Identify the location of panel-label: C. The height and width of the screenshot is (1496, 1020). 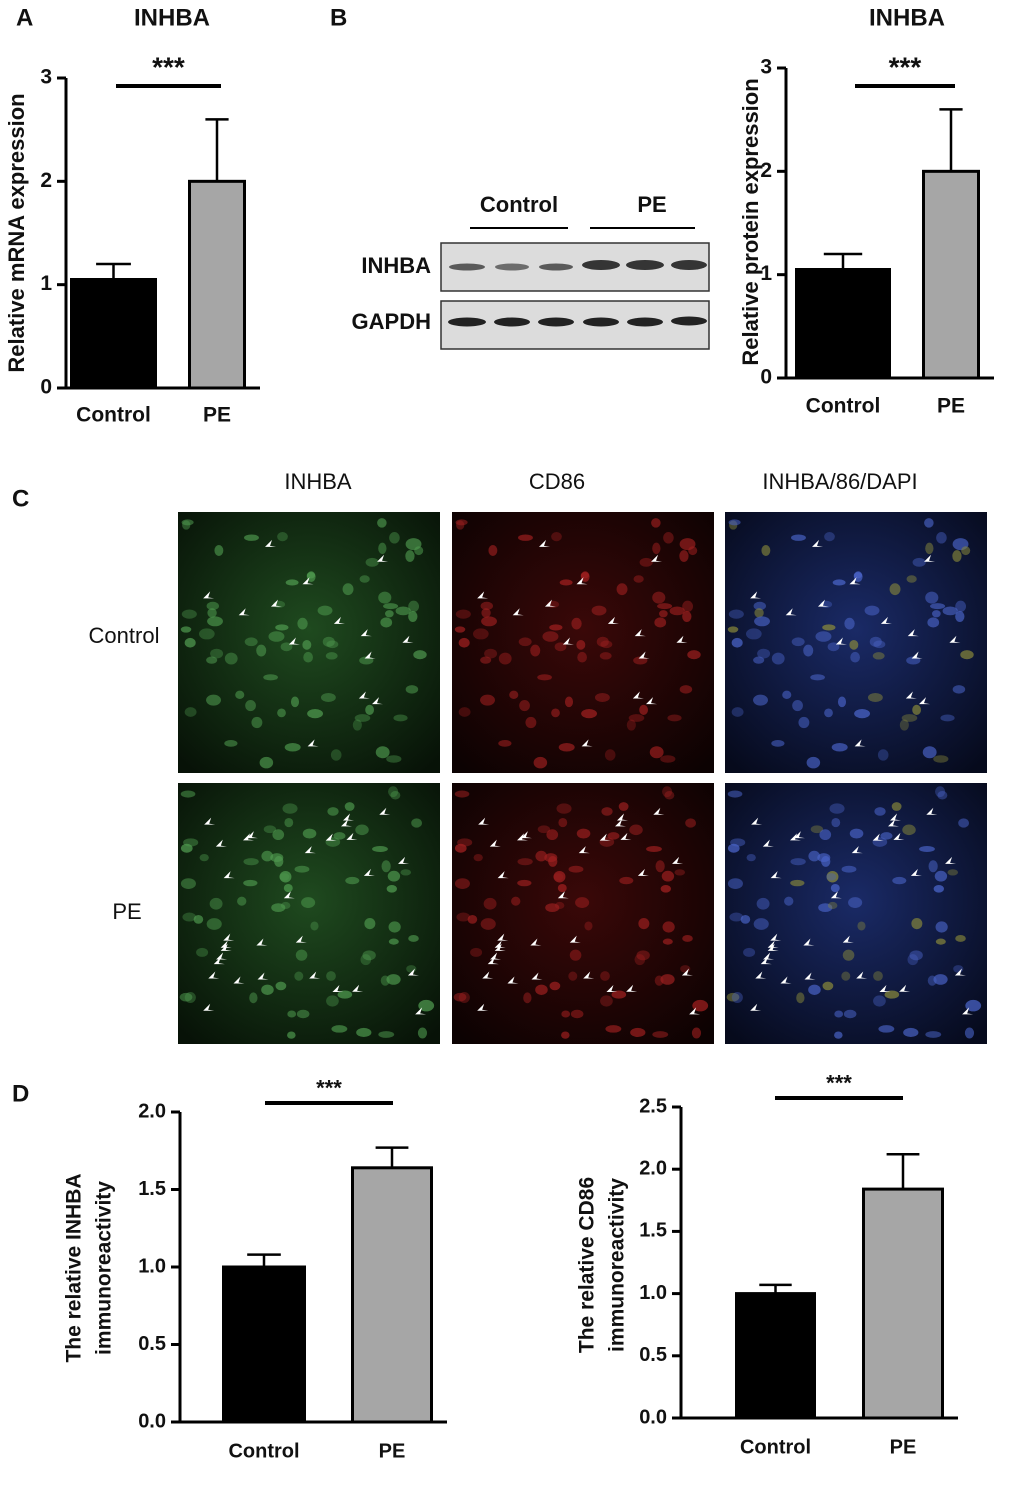
(20, 498).